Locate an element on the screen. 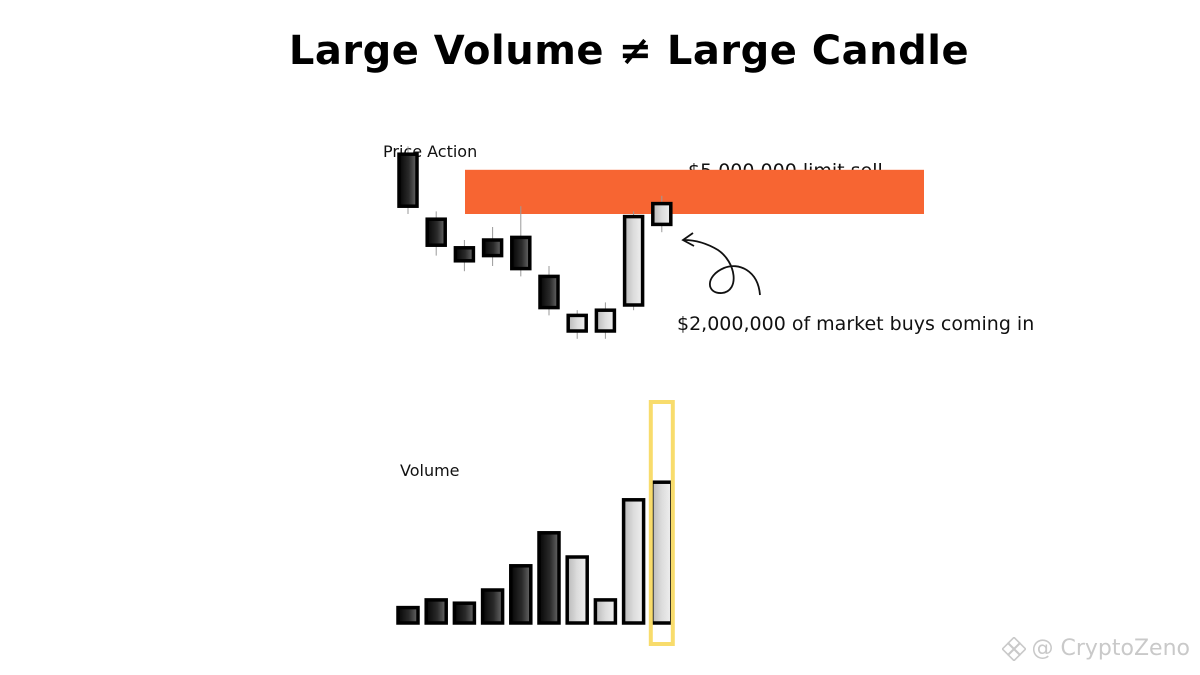  market-buys-label: $2,000,000 of market buys coming in is located at coordinates (856, 324).